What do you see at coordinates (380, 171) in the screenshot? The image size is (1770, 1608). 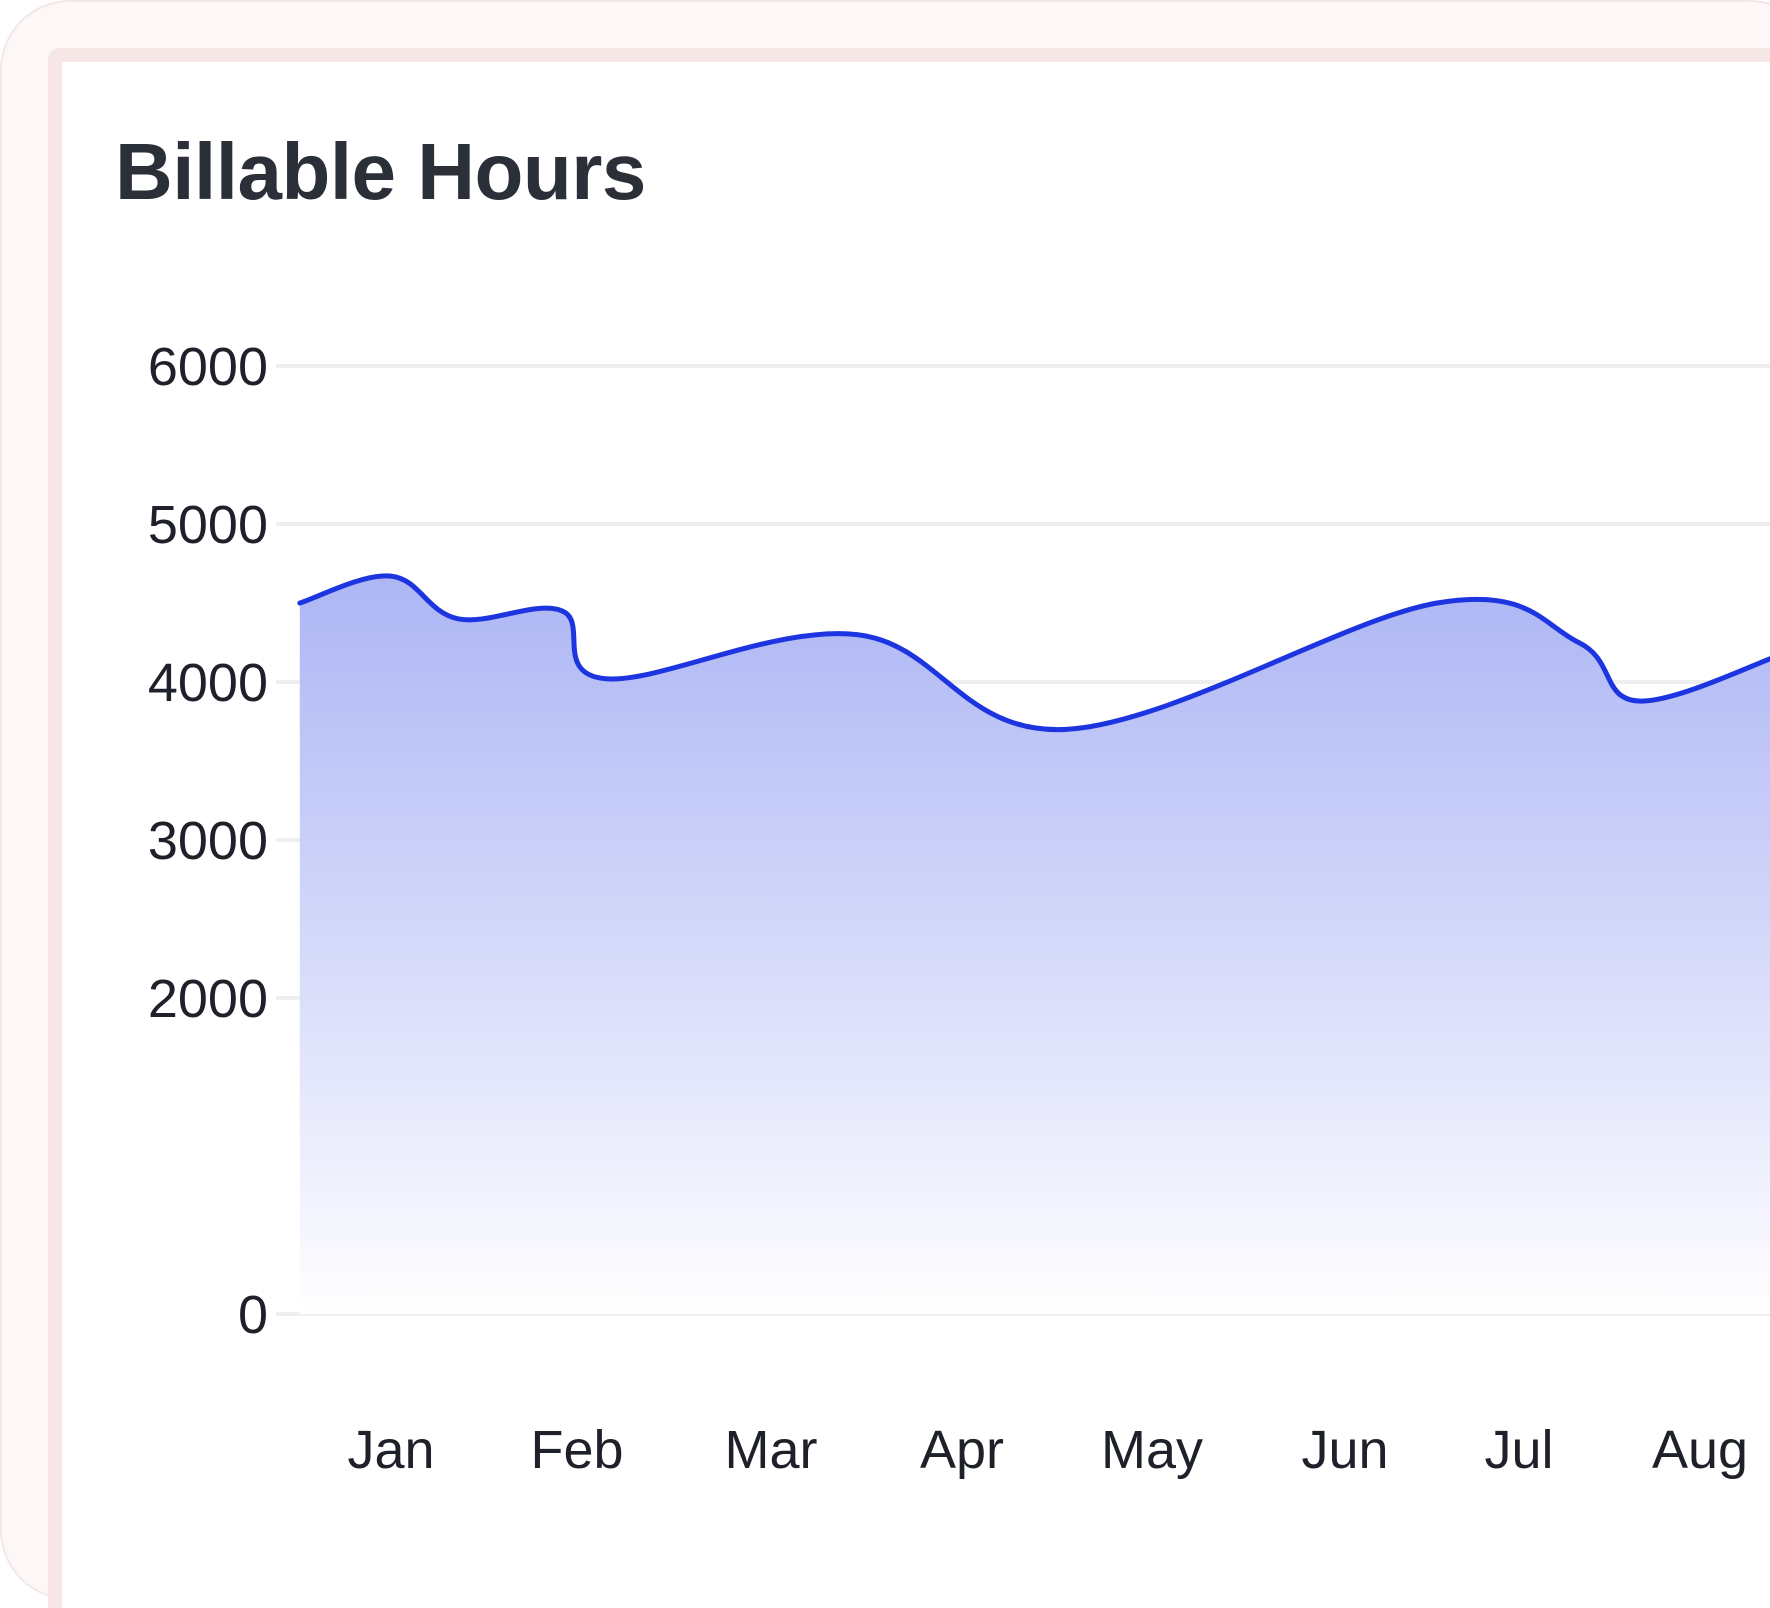 I see `chart-title: Billable Hours` at bounding box center [380, 171].